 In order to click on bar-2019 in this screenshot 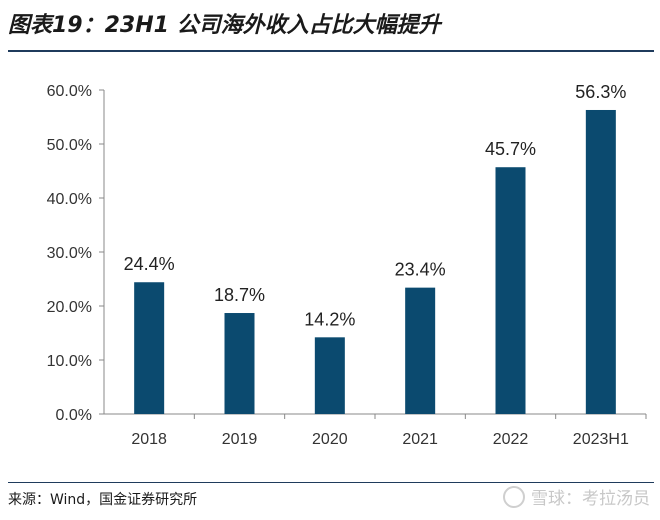, I will do `click(239, 363)`.